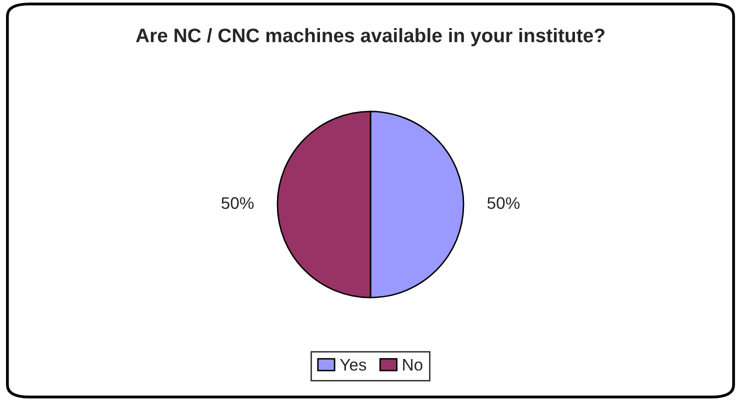 The image size is (741, 401). Describe the element at coordinates (353, 365) in the screenshot. I see `legend-label: Yes` at that location.